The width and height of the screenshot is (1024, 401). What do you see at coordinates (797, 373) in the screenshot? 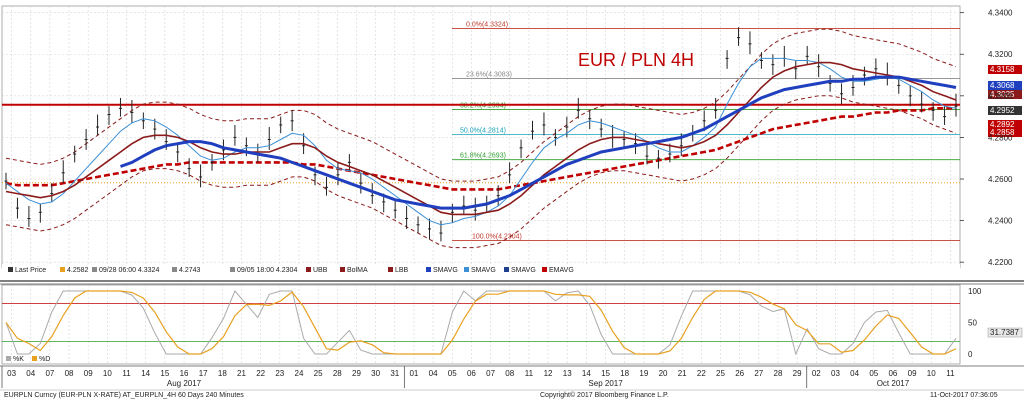
I see `x-tick-label: 29` at bounding box center [797, 373].